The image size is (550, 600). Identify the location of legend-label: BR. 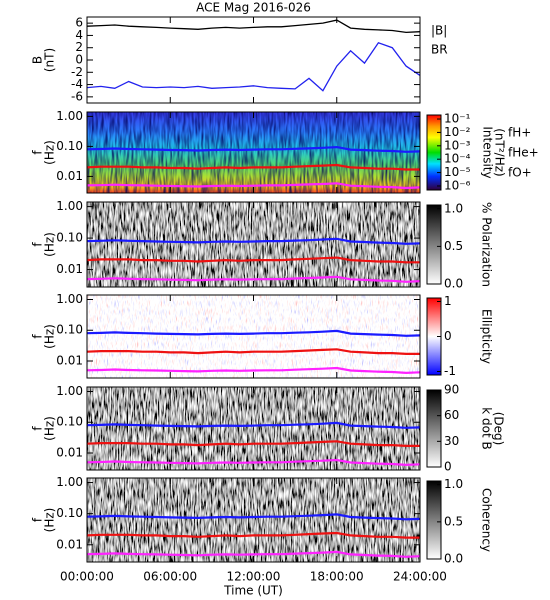
(439, 50).